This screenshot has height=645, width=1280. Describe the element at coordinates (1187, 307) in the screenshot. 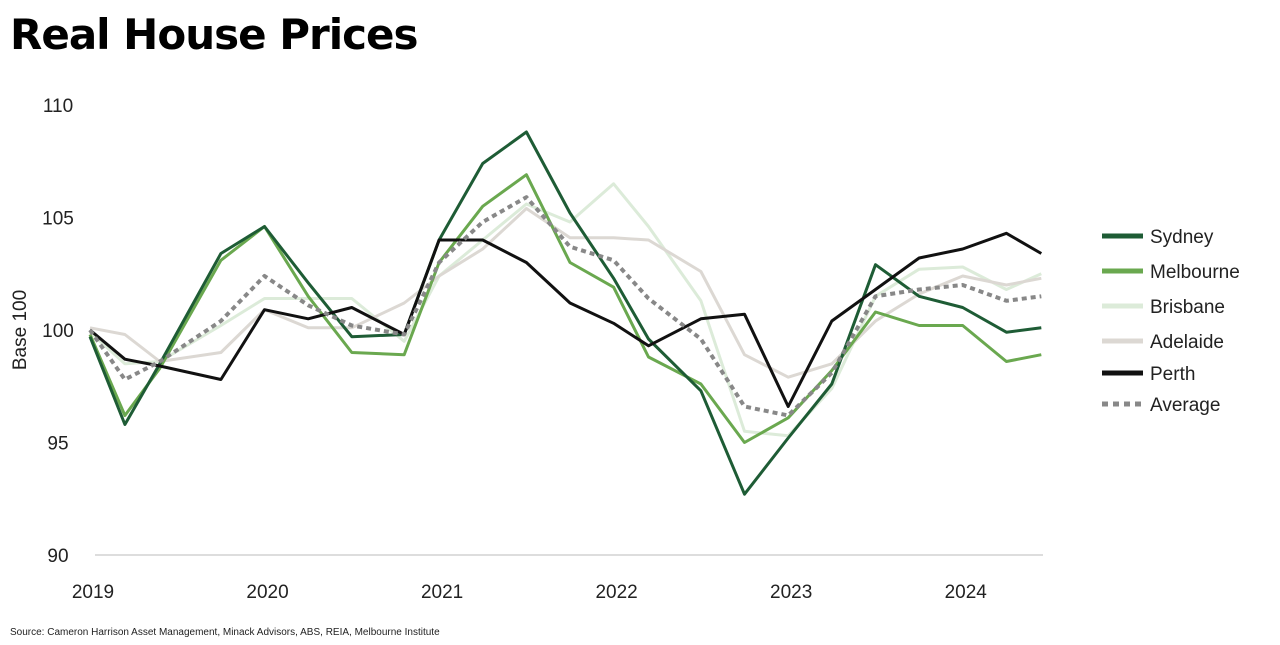

I see `legend-label-brisbane: Brisbane` at that location.